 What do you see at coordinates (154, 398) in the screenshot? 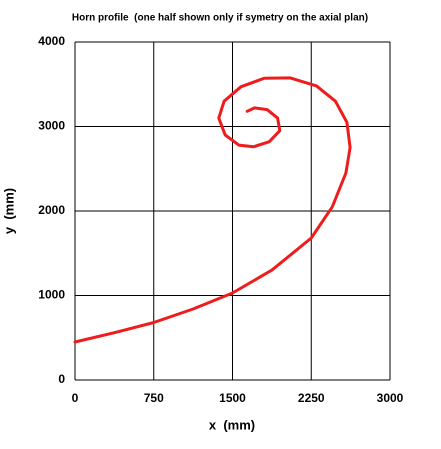
I see `x-tick-label: 750` at bounding box center [154, 398].